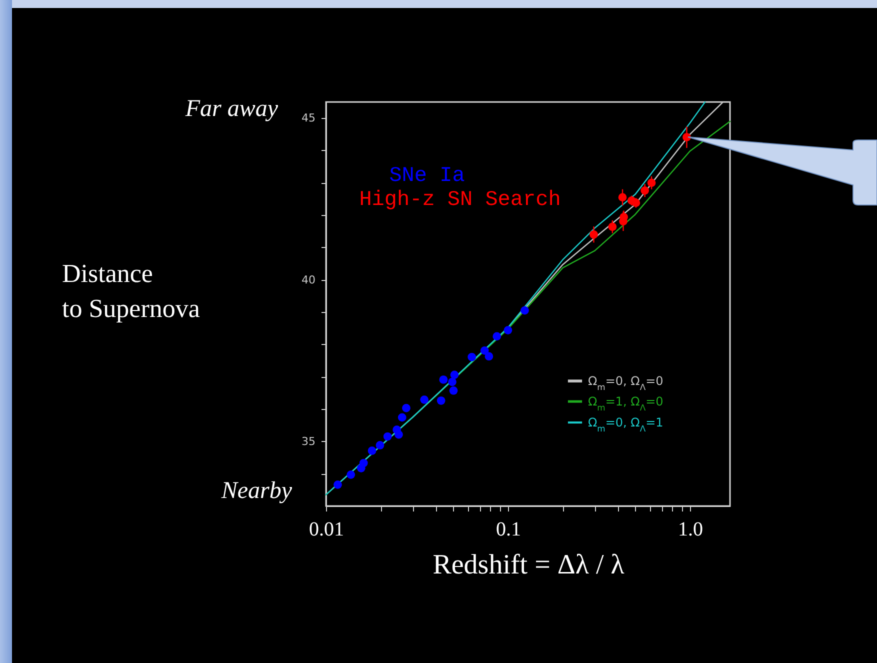 This screenshot has width=877, height=663. What do you see at coordinates (326, 529) in the screenshot?
I see `x-tick-label: 0.01` at bounding box center [326, 529].